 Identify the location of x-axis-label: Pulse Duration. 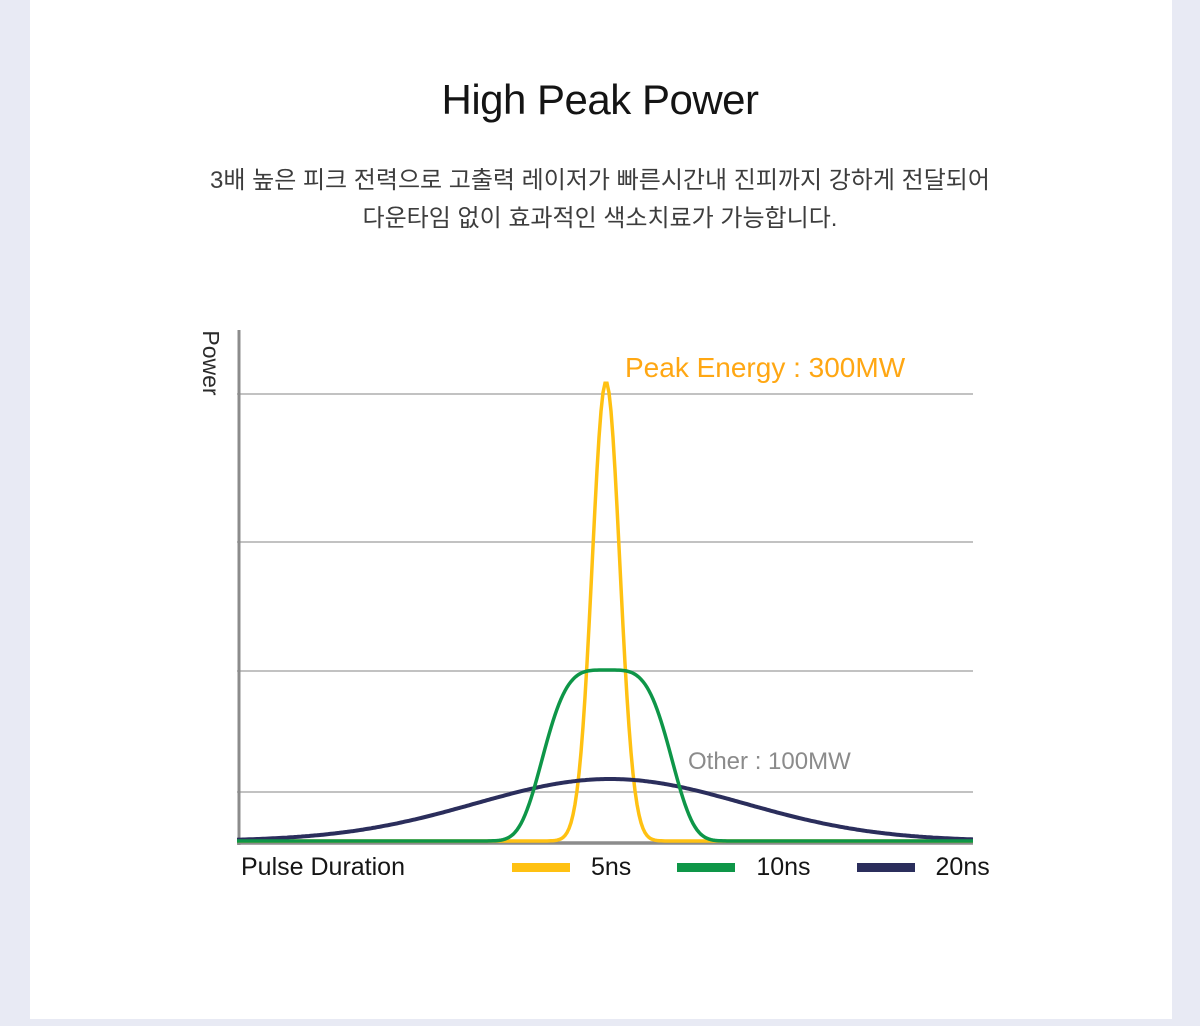
(323, 867).